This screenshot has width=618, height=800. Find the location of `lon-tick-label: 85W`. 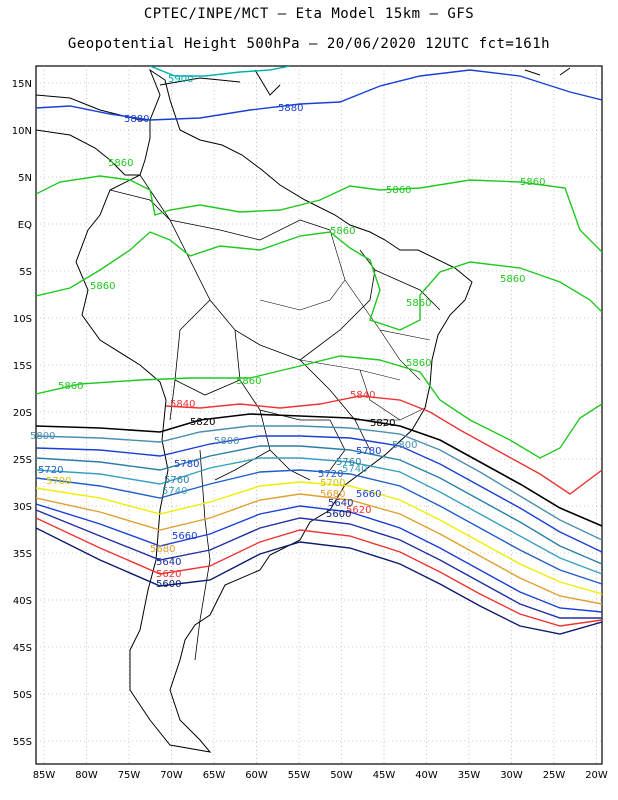

lon-tick-label: 85W is located at coordinates (44, 775).